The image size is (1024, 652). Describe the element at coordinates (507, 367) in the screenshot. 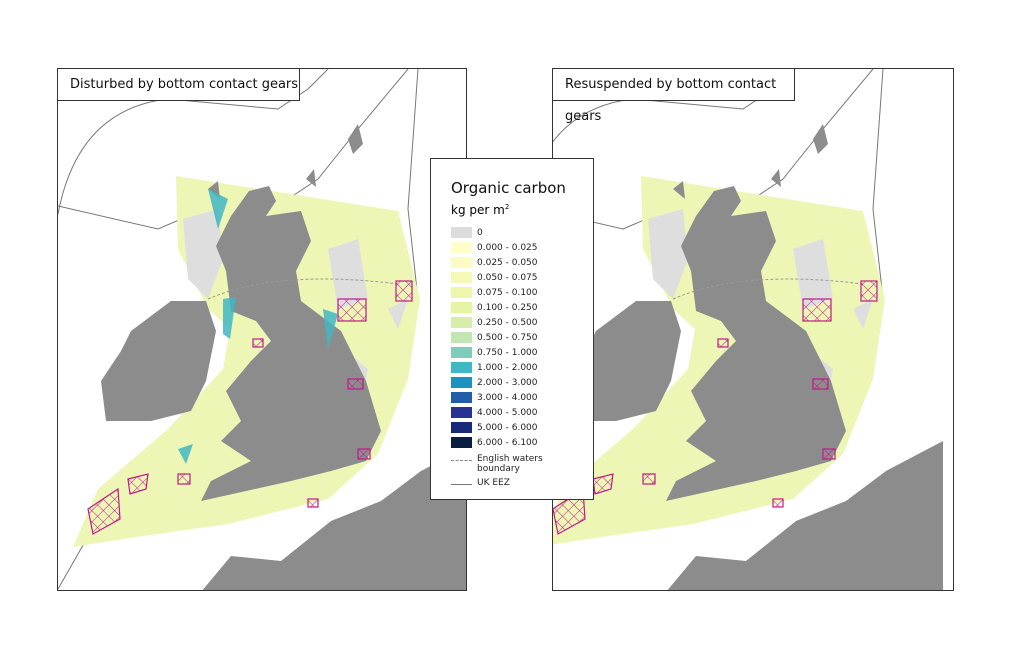

I see `legend-label: 1.000 - 2.000` at that location.